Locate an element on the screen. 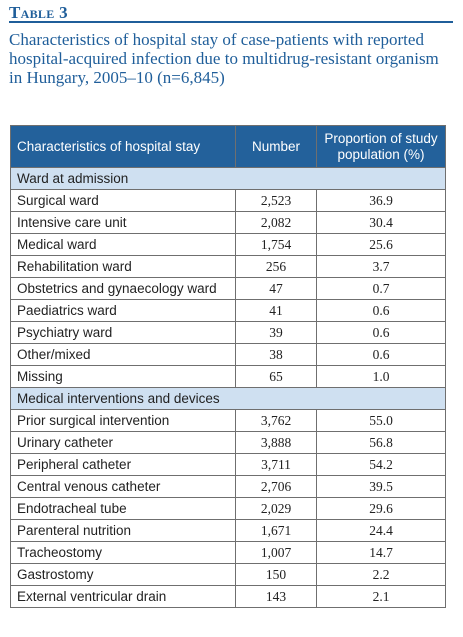  section-header-row: Medical interventions and devices is located at coordinates (228, 398).